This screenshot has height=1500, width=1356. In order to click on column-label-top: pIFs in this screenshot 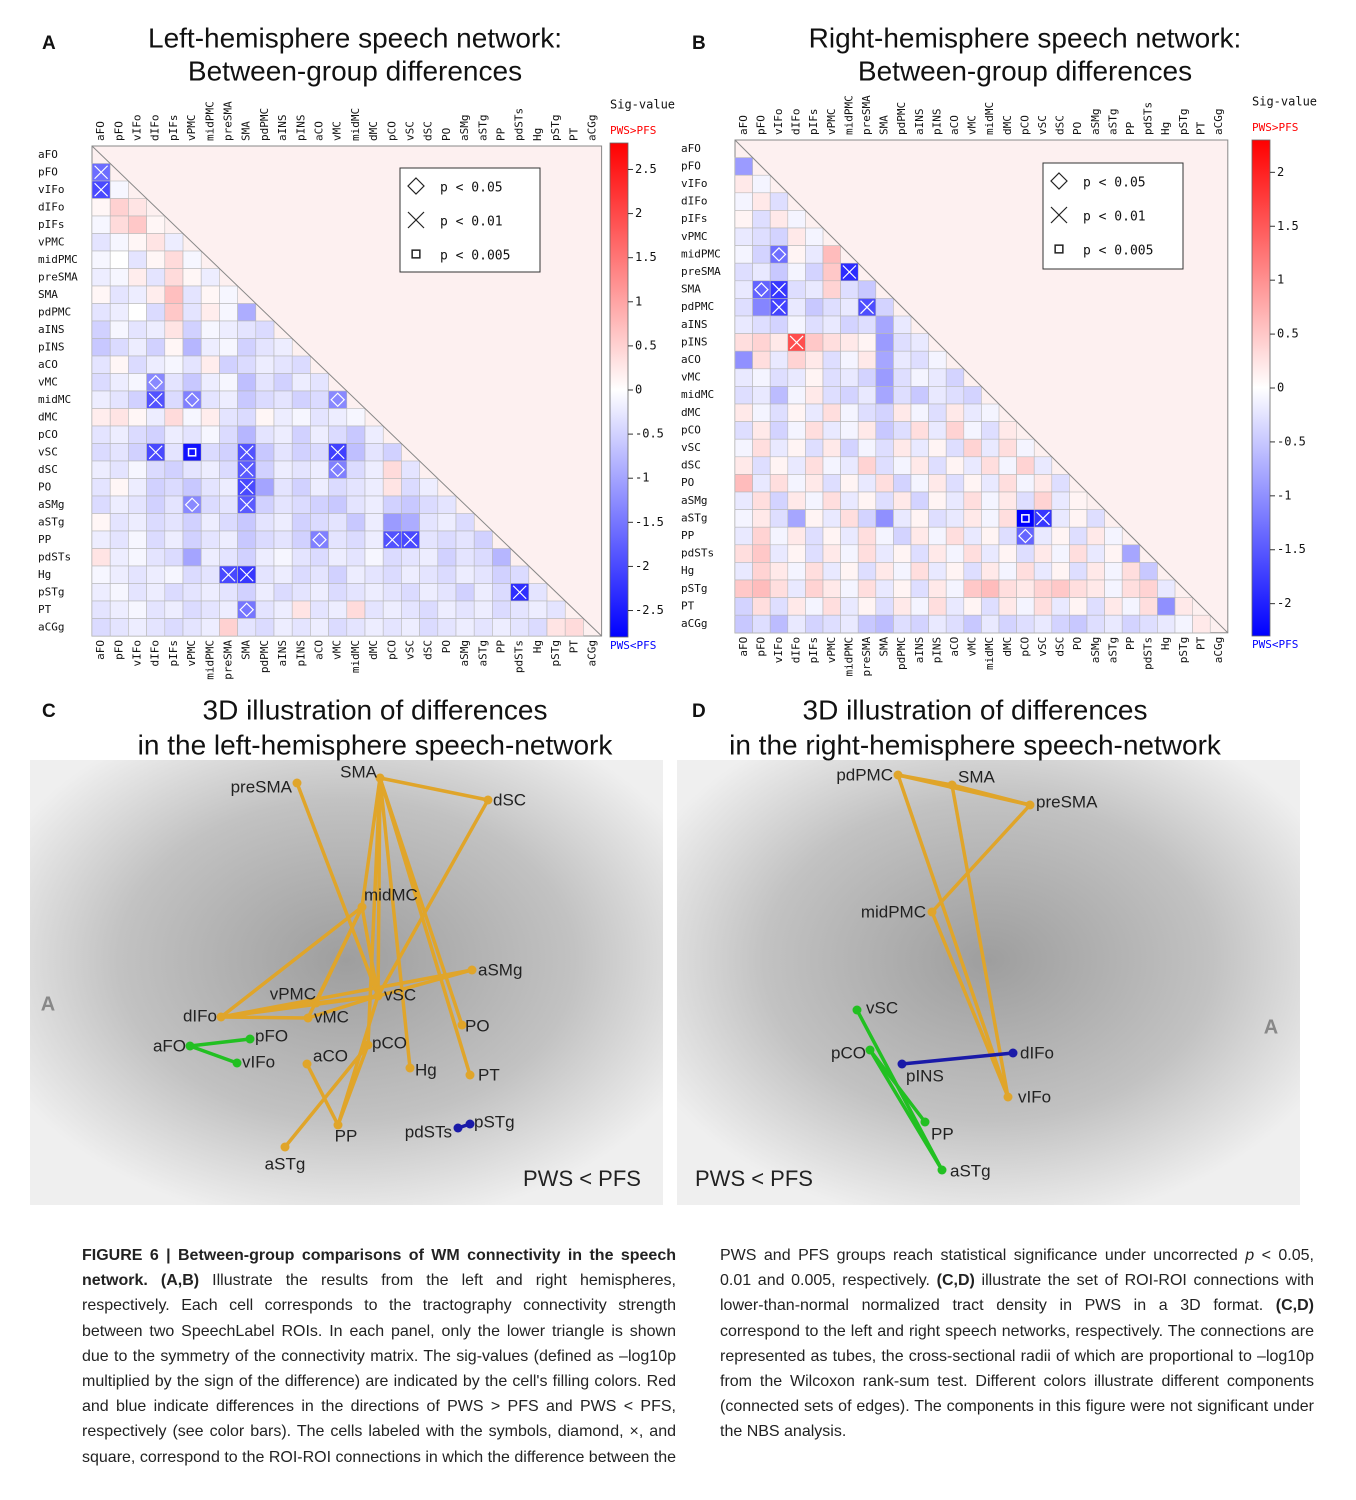, I will do `click(813, 122)`.